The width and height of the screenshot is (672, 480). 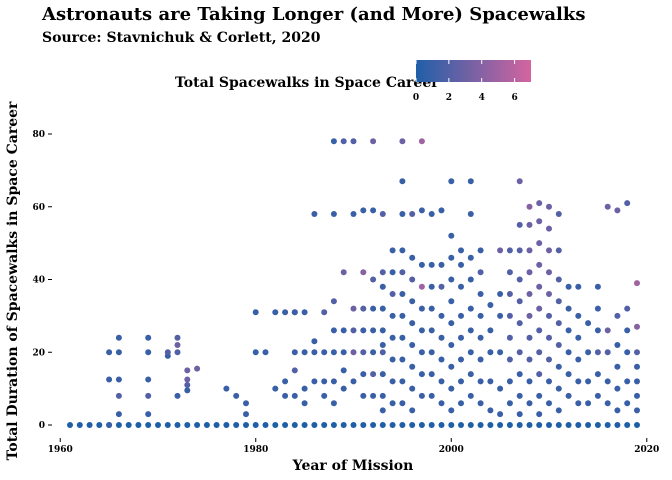 What do you see at coordinates (646, 450) in the screenshot?
I see `x-tick-label: 2020` at bounding box center [646, 450].